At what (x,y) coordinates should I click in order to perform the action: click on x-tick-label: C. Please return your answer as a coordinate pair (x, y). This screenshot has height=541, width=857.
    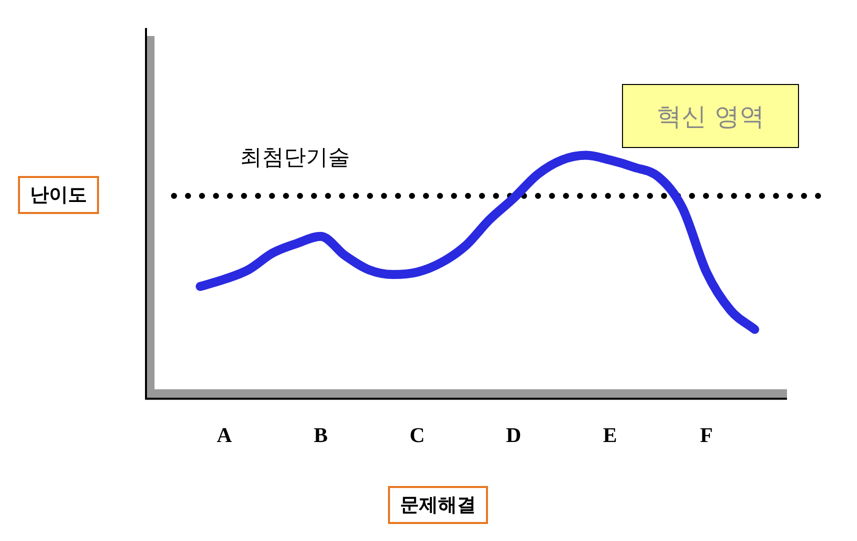
    Looking at the image, I should click on (417, 434).